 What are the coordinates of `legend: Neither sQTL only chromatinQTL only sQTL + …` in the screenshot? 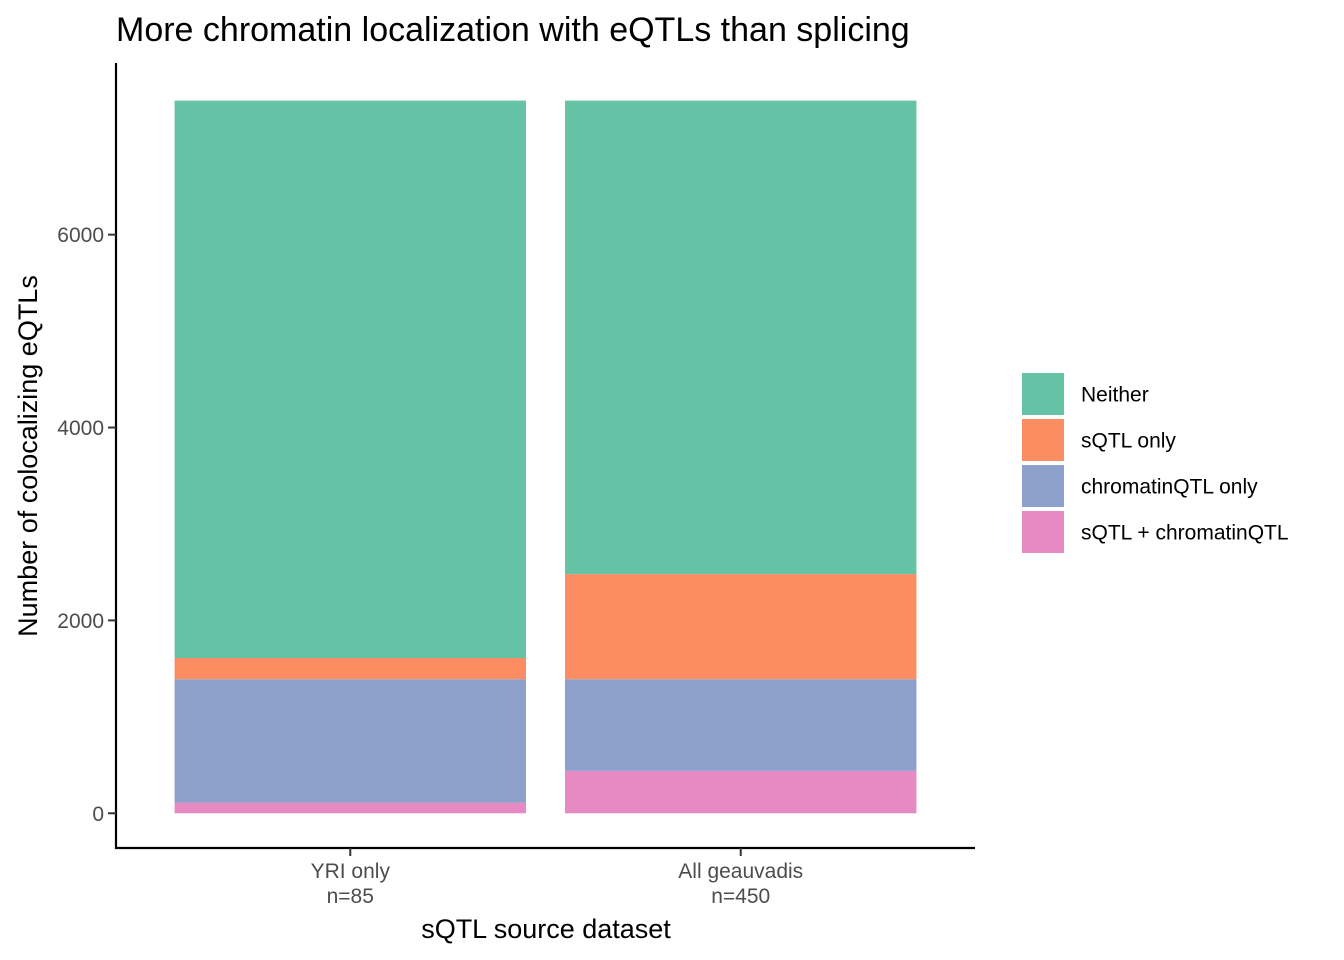 It's located at (1155, 463).